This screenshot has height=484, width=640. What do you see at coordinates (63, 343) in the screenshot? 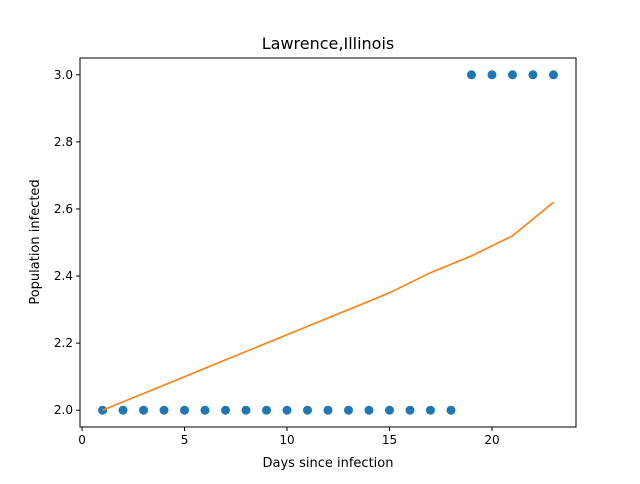
I see `y-tick-label: 2.2` at bounding box center [63, 343].